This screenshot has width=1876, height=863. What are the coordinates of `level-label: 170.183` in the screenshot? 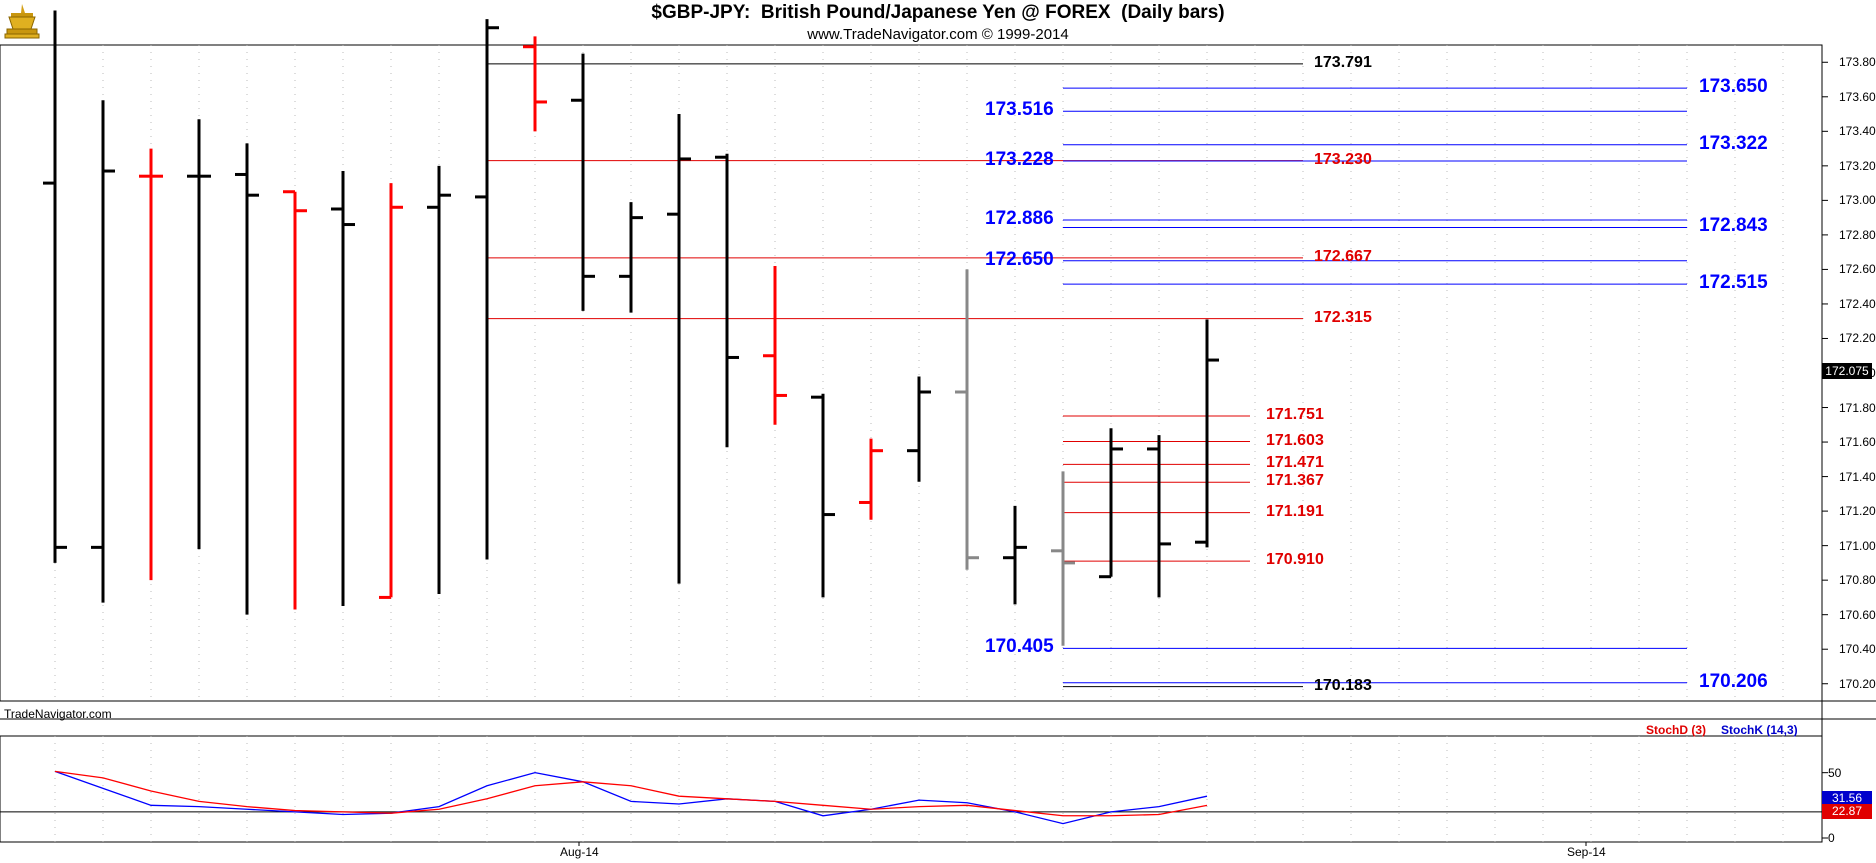 It's located at (1343, 685).